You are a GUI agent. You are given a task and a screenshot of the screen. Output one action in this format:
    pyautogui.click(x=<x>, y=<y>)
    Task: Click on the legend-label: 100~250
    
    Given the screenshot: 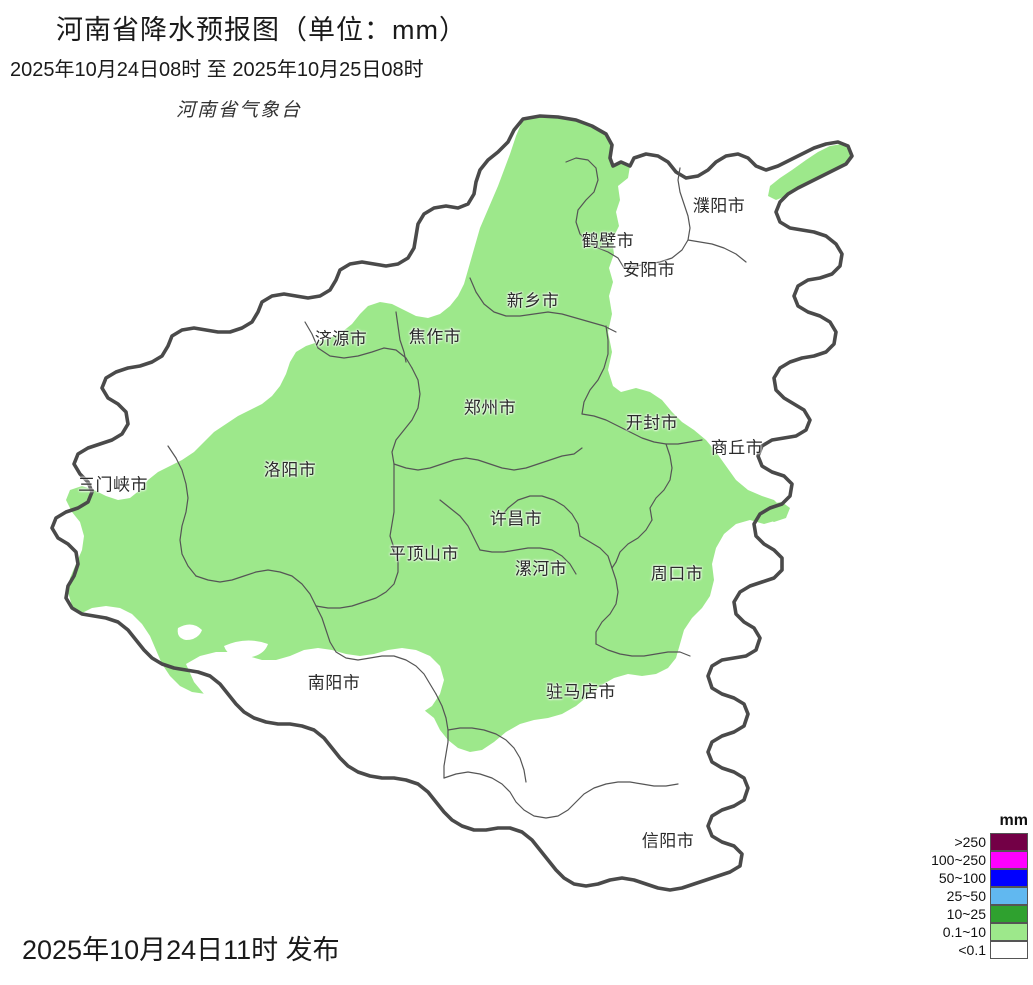 What is the action you would take?
    pyautogui.click(x=958, y=860)
    